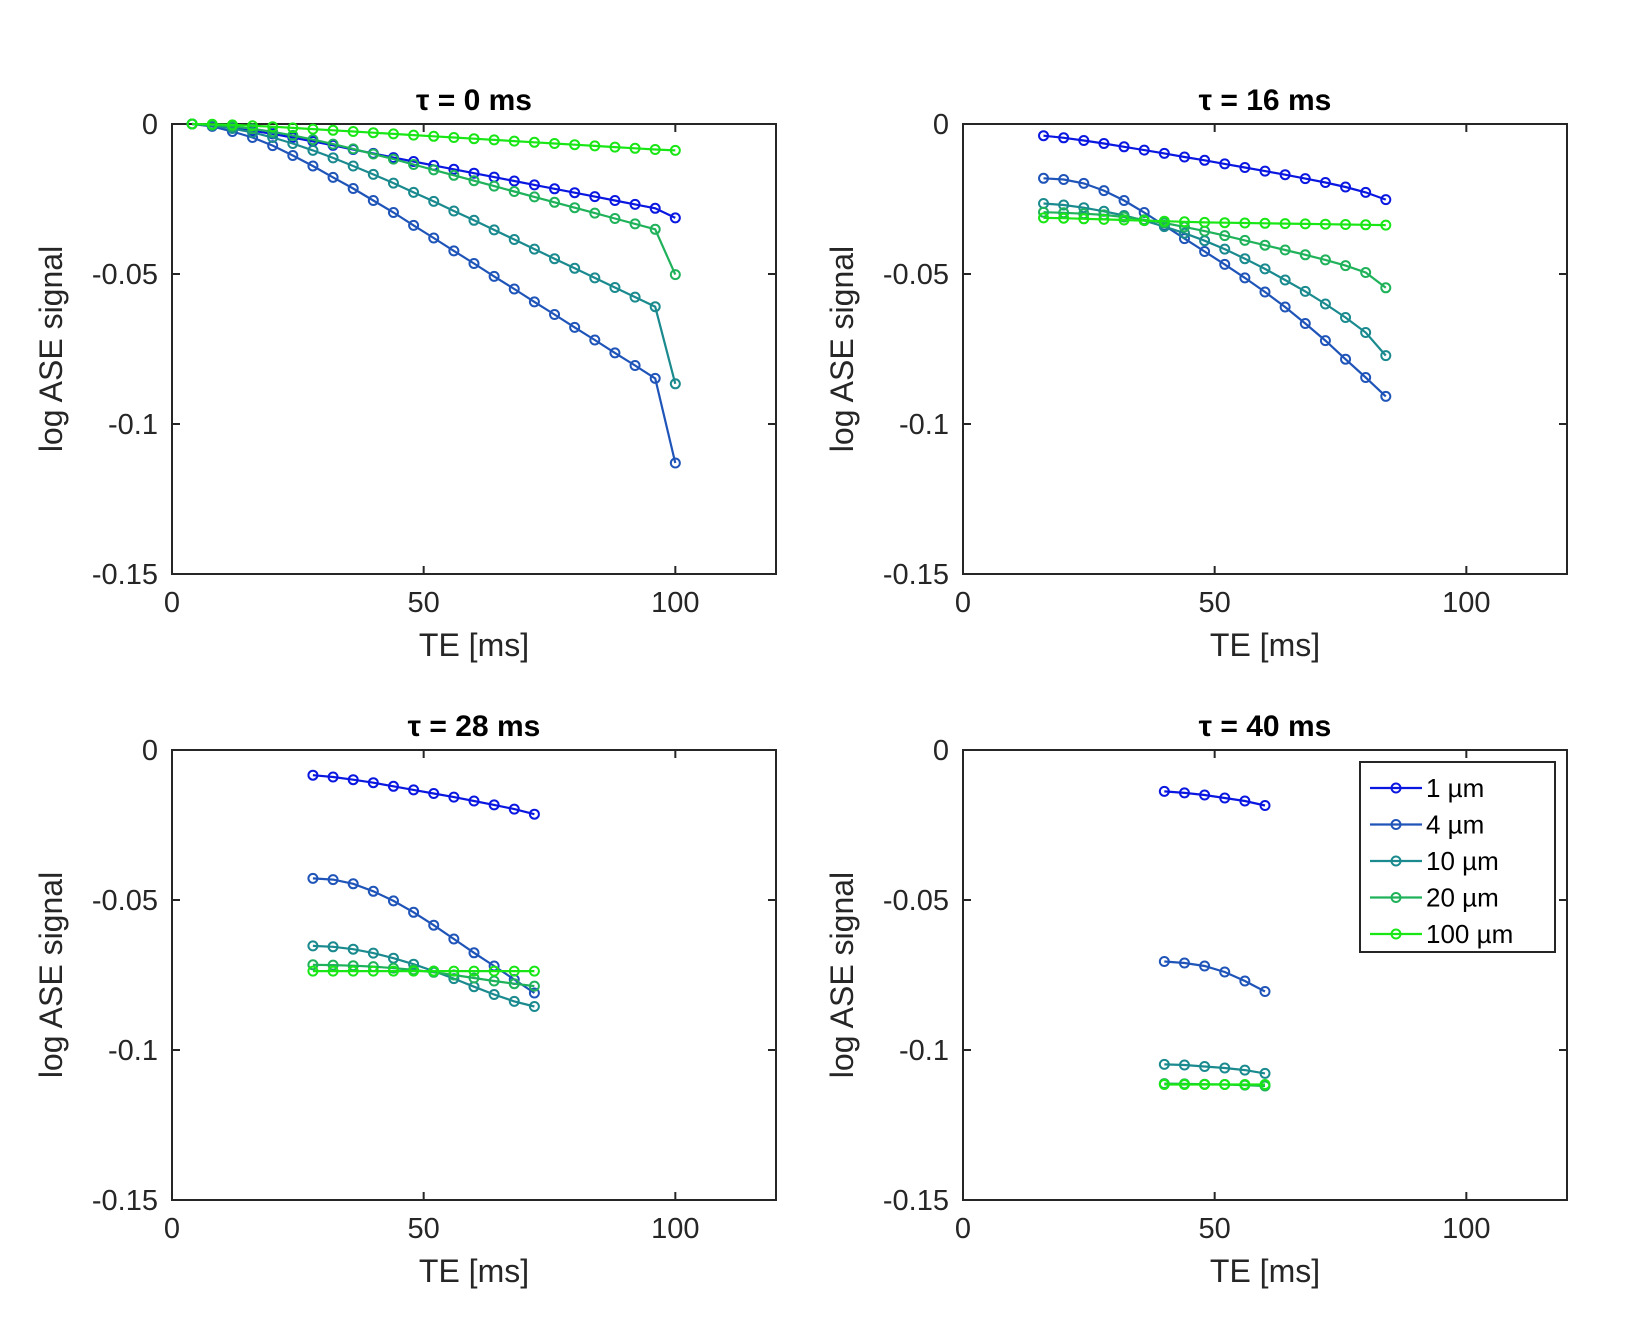 This screenshot has height=1318, width=1646. Describe the element at coordinates (172, 603) in the screenshot. I see `x-tick-label: 0` at that location.